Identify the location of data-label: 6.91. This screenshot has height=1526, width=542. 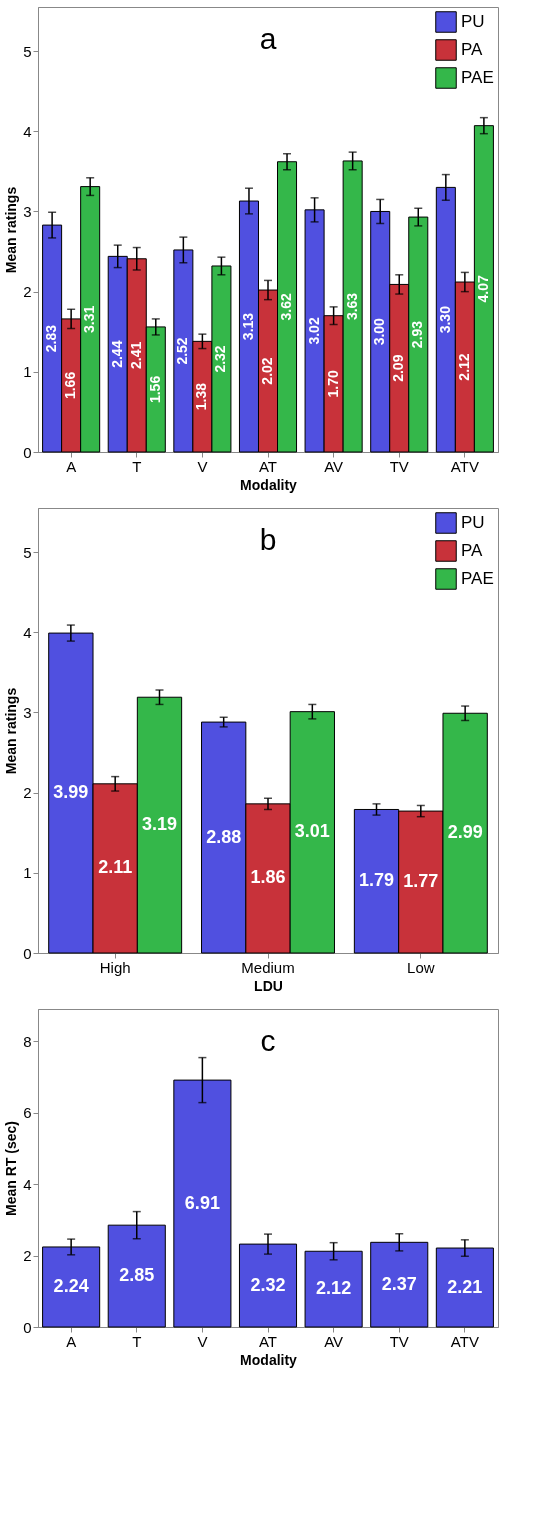
(202, 1202).